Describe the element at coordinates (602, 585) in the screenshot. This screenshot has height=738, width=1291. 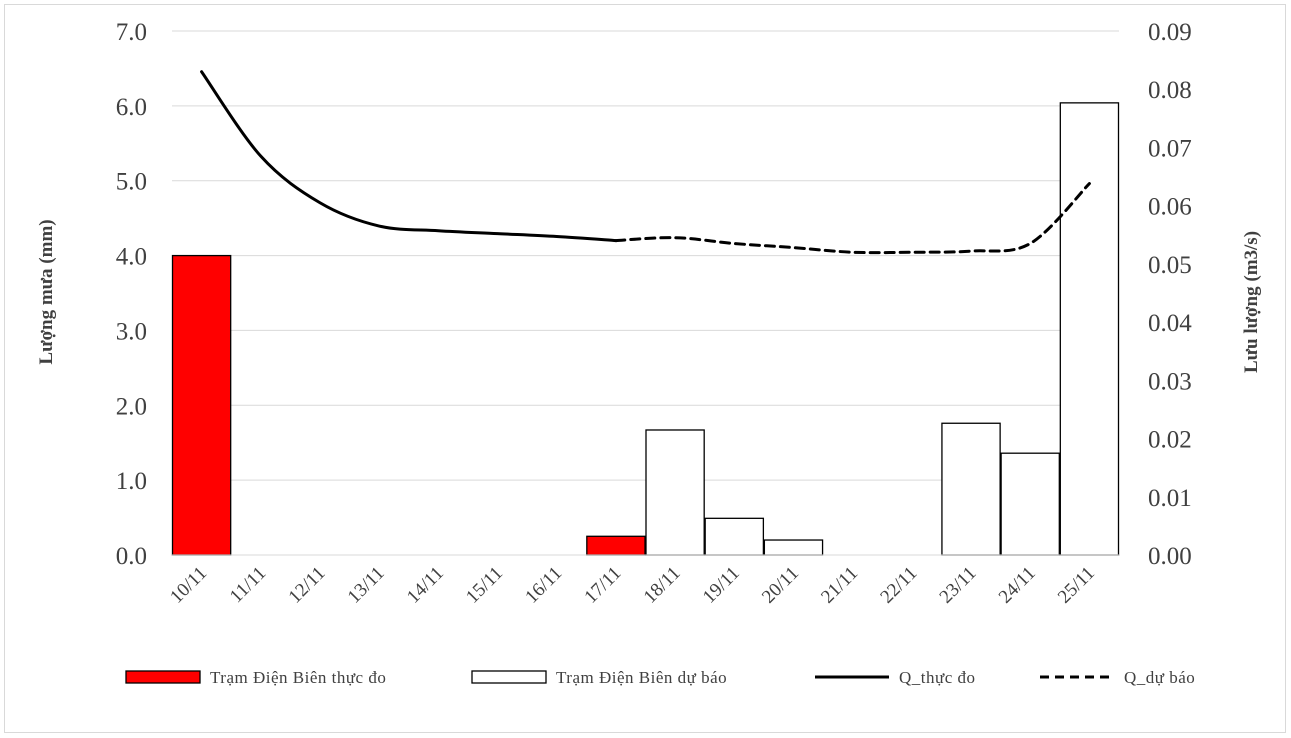
I see `x-tick-label: 17/11` at that location.